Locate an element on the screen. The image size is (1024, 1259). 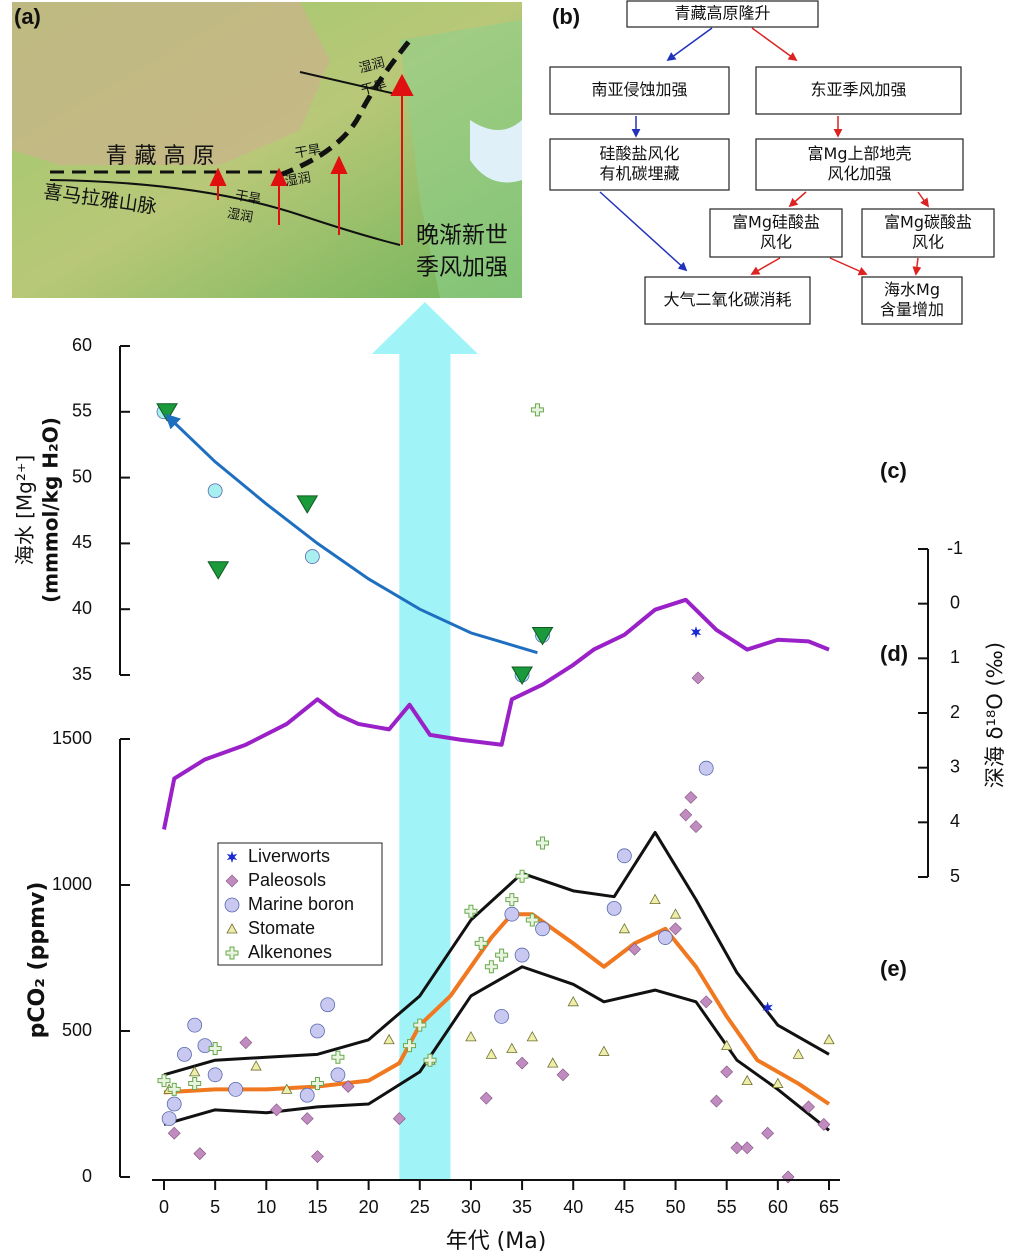
highlight-arrow is located at coordinates (424, 328).